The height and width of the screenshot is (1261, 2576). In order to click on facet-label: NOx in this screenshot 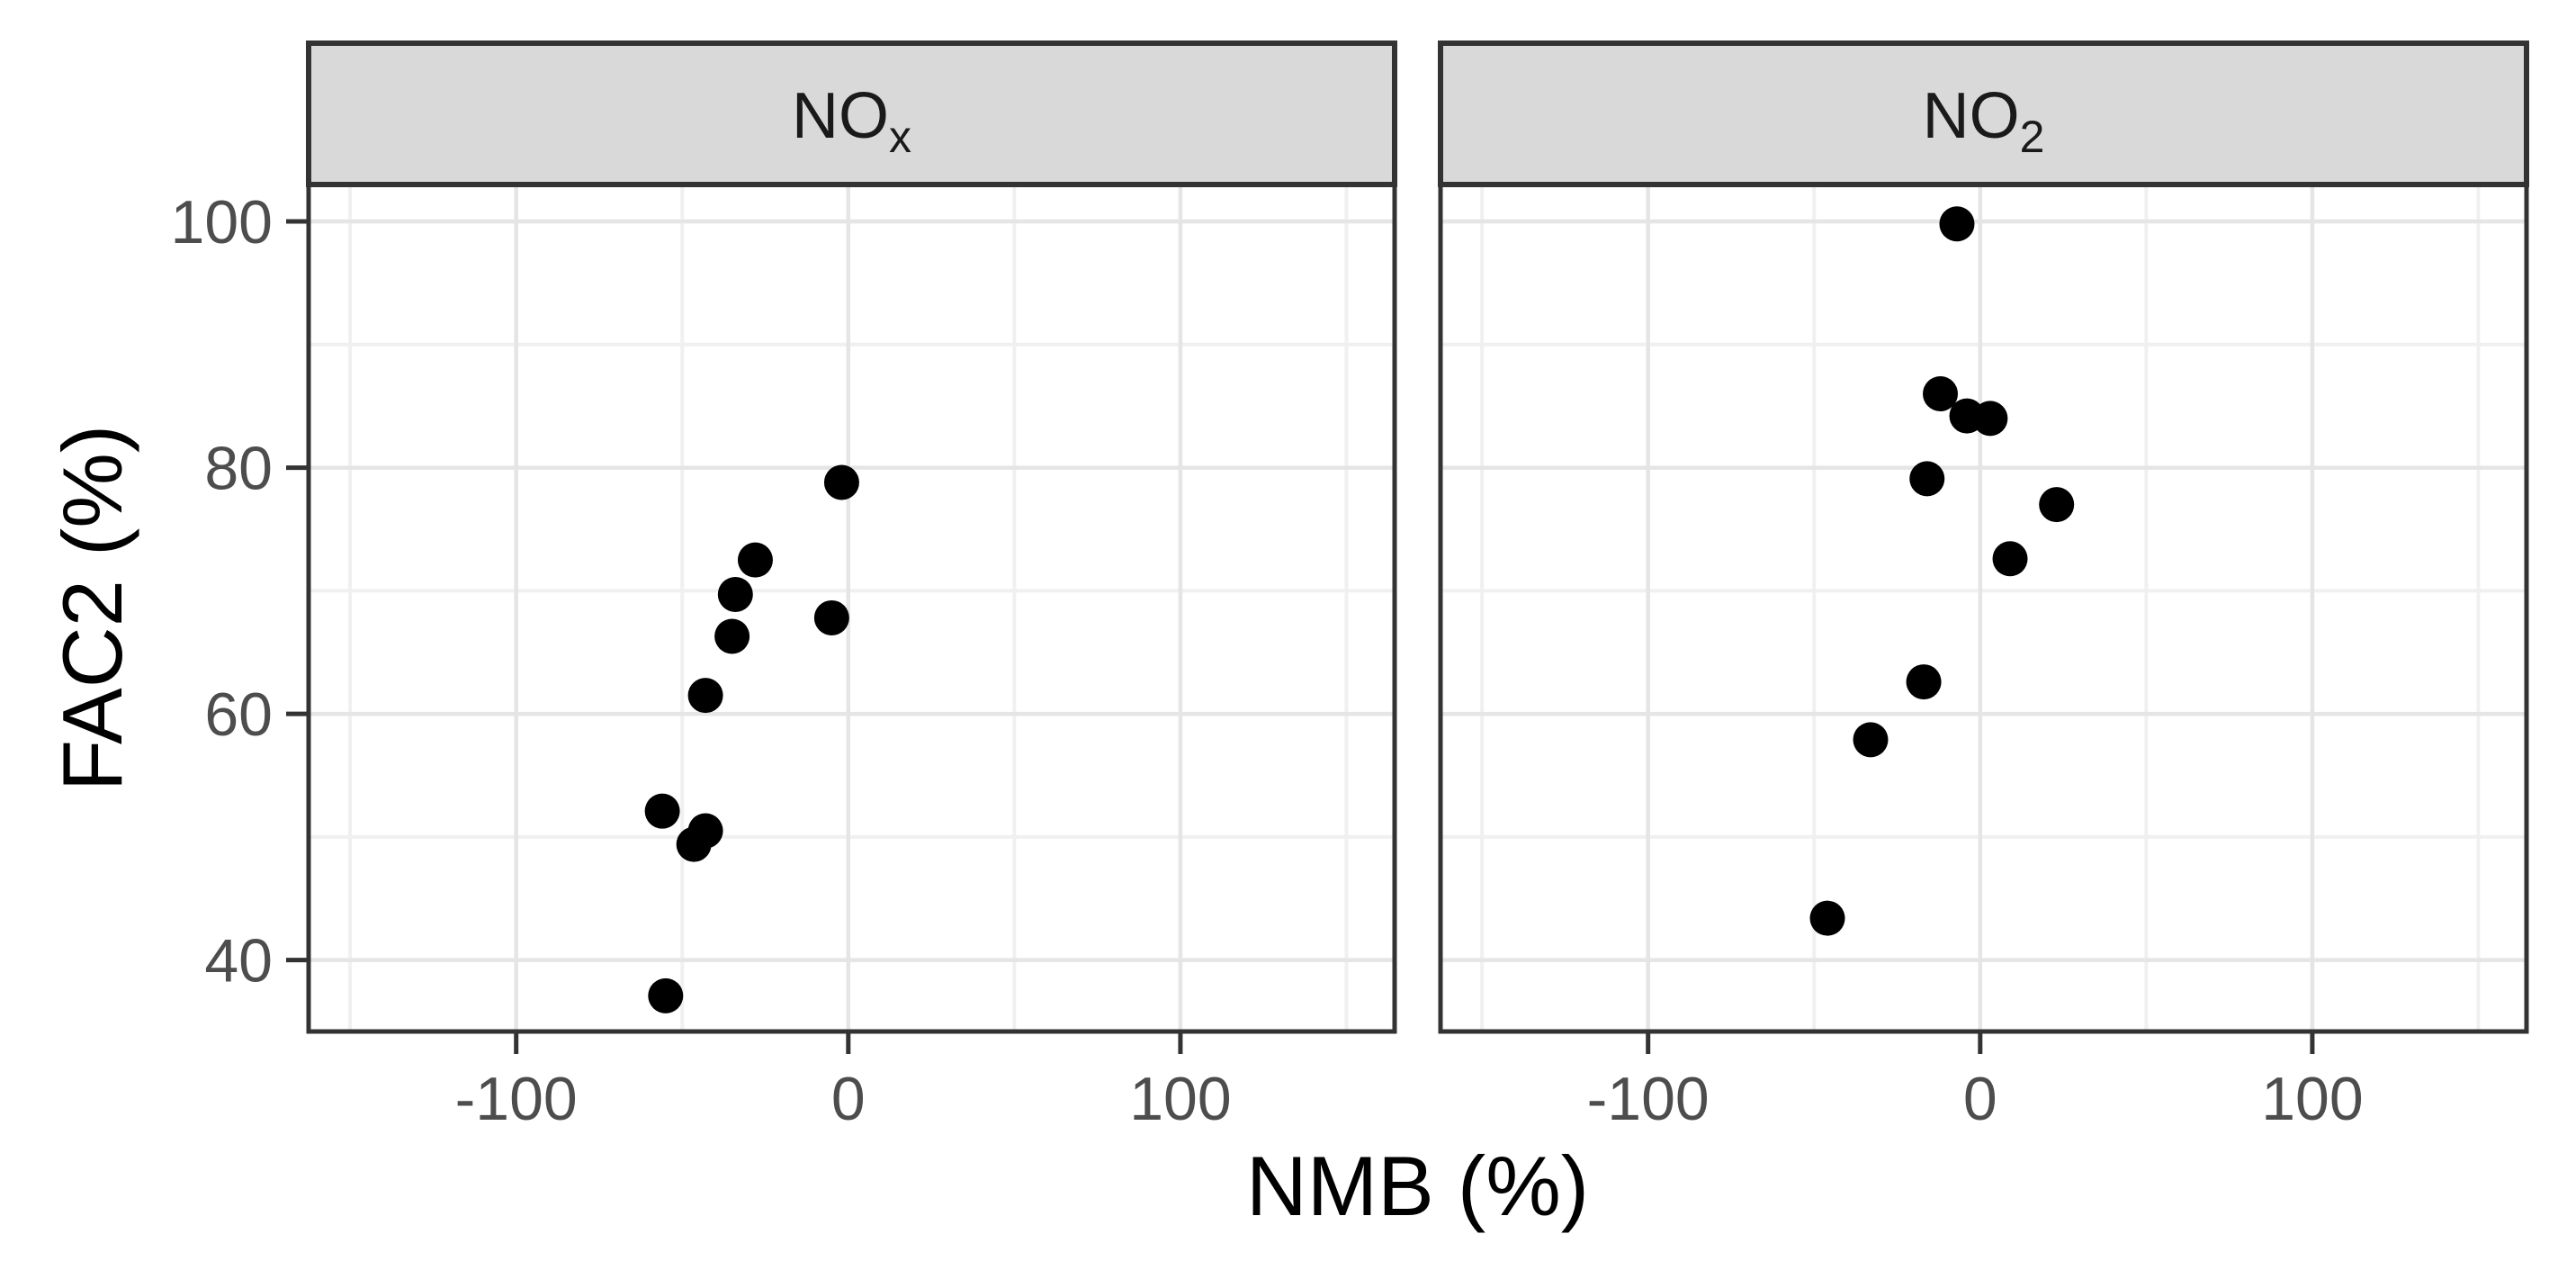, I will do `click(852, 121)`.